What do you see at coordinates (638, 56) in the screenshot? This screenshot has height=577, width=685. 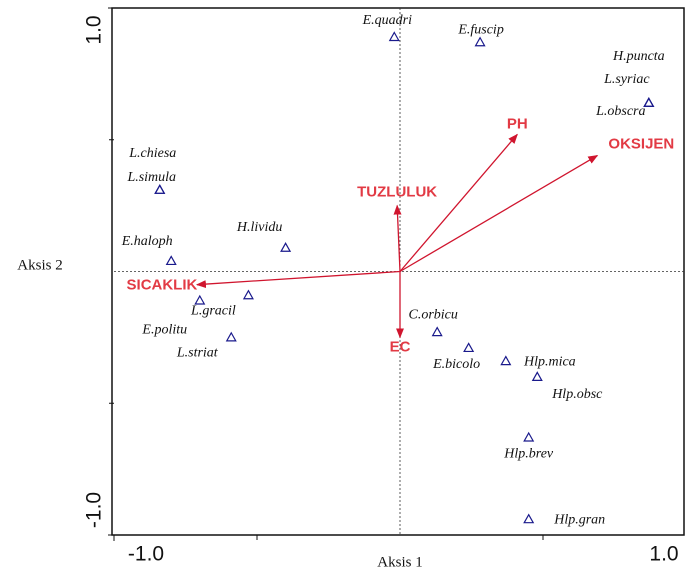 I see `species-label: H.puncta` at bounding box center [638, 56].